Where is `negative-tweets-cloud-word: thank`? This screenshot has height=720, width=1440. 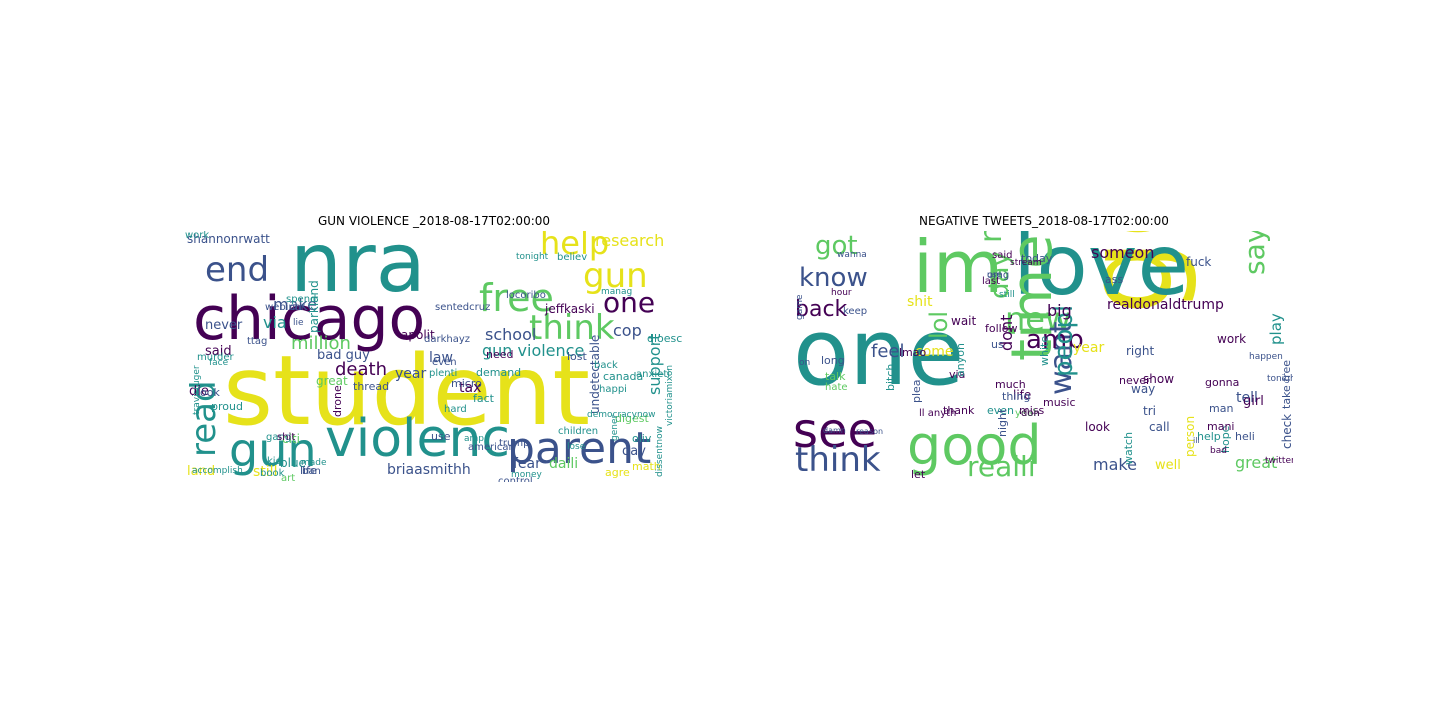
negative-tweets-cloud-word: thank is located at coordinates (959, 410).